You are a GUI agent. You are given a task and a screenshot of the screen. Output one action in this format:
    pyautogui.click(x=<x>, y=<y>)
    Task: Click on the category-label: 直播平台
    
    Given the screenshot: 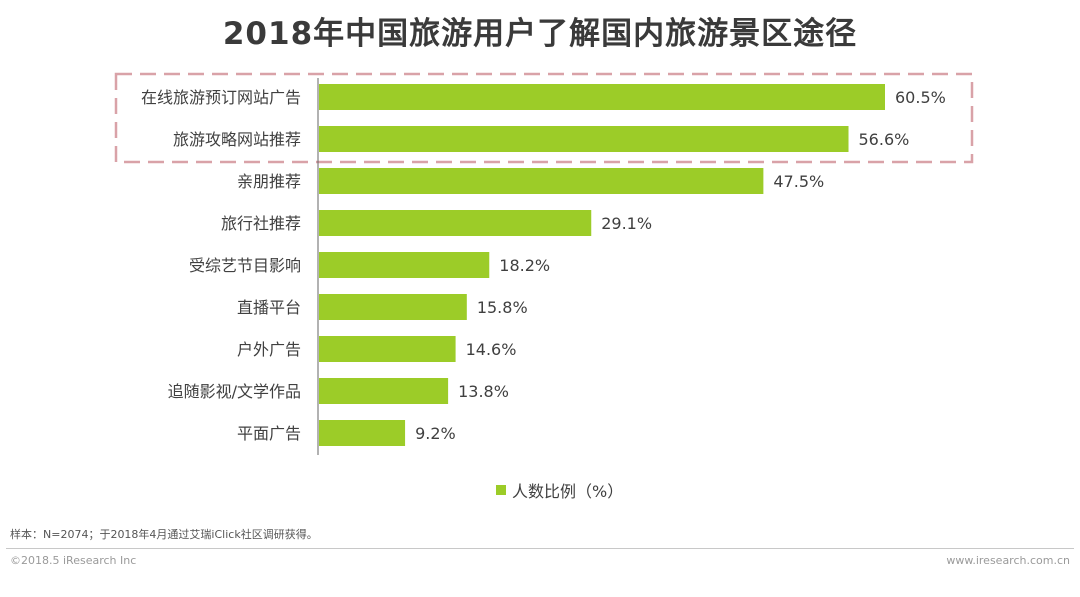 What is the action you would take?
    pyautogui.click(x=269, y=307)
    